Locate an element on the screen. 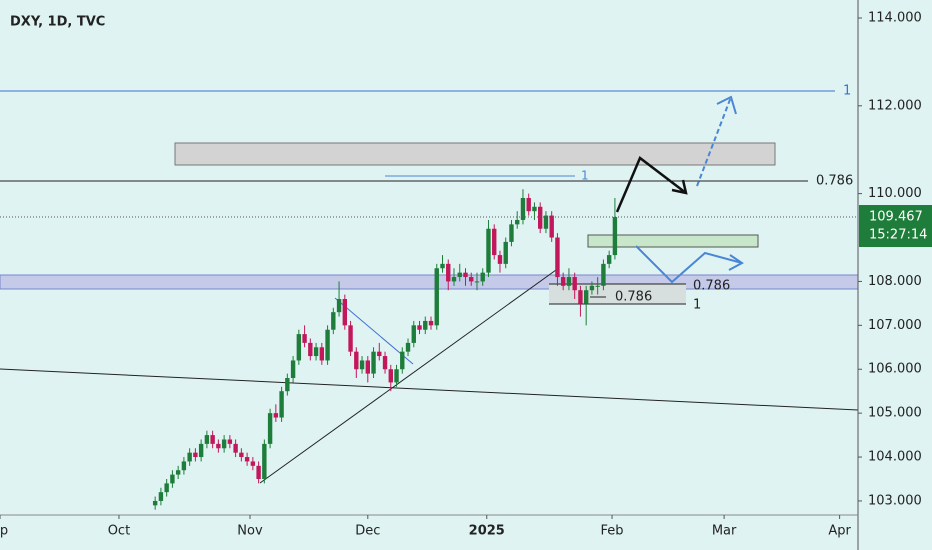  y-tick-label: 106.000 is located at coordinates (895, 369).